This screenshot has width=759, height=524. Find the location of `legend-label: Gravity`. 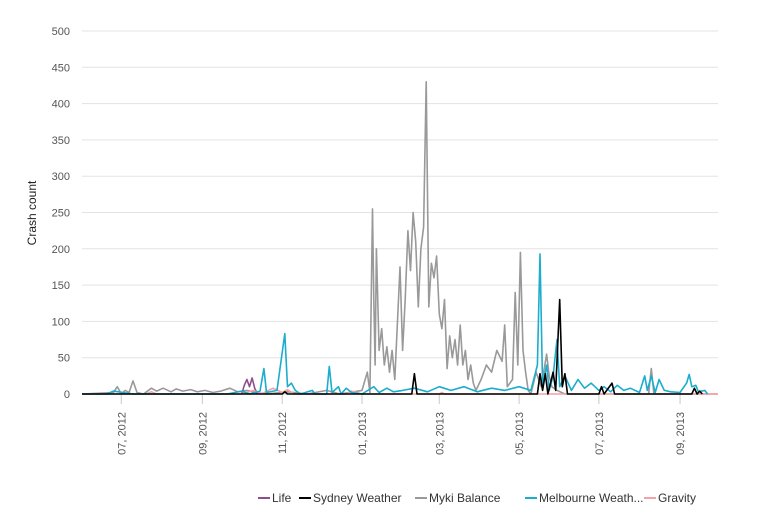

legend-label: Gravity is located at coordinates (677, 498).